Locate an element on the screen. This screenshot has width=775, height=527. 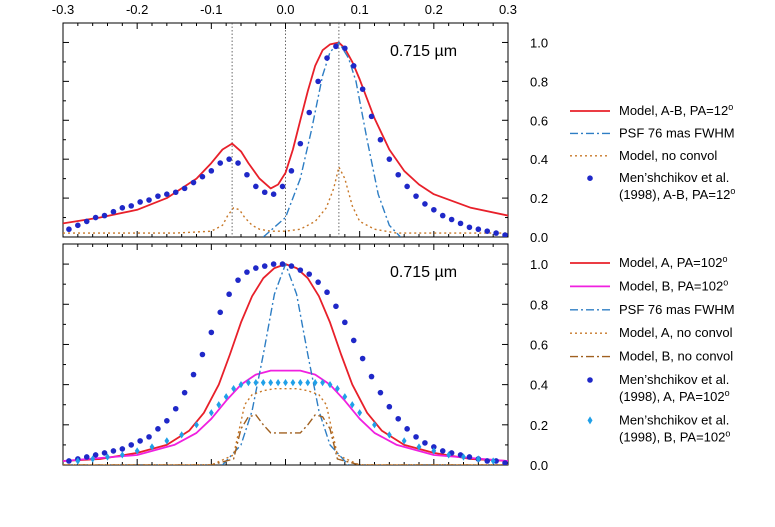
legend-label: (1998), A-B, PA=12o is located at coordinates (677, 194).